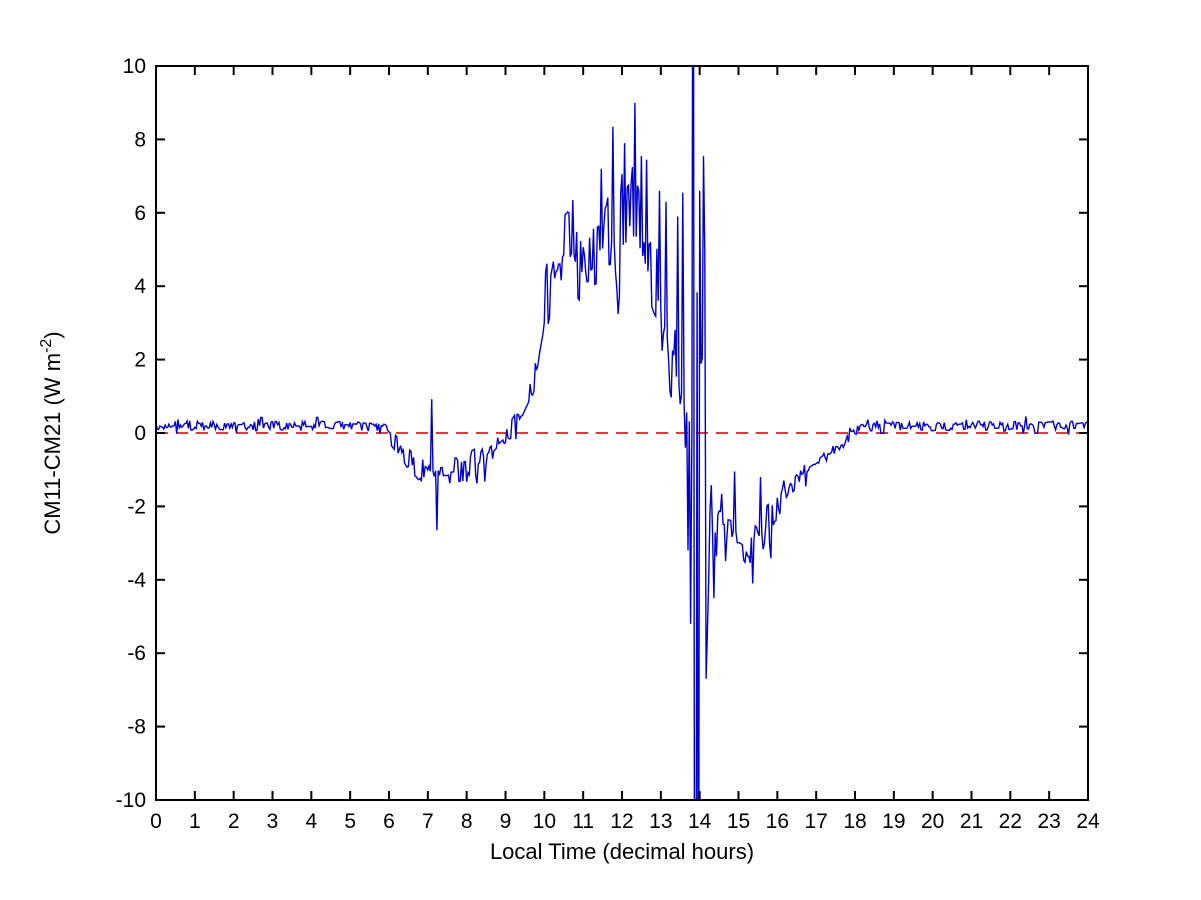  I want to click on y-tick-label: 0, so click(140, 433).